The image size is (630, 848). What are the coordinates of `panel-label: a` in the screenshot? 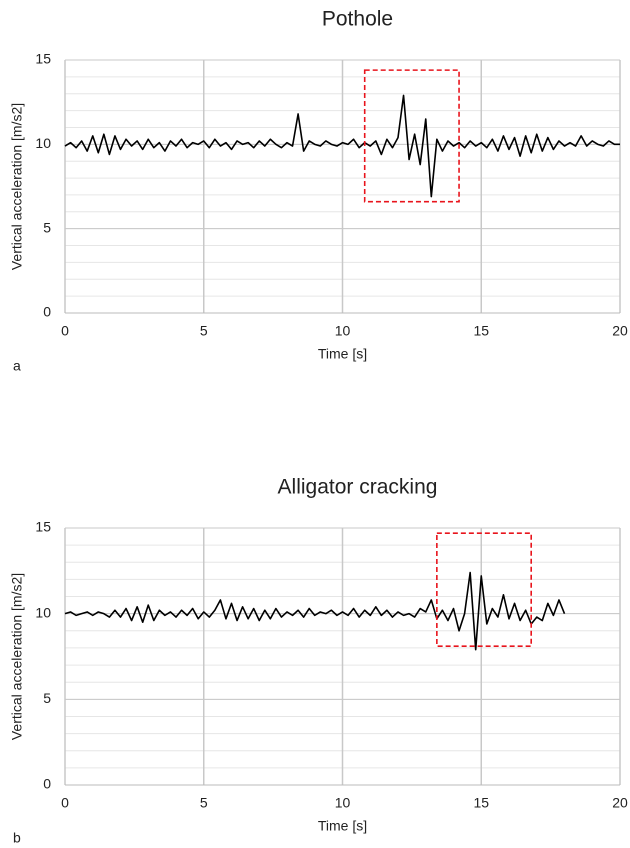 It's located at (17, 366).